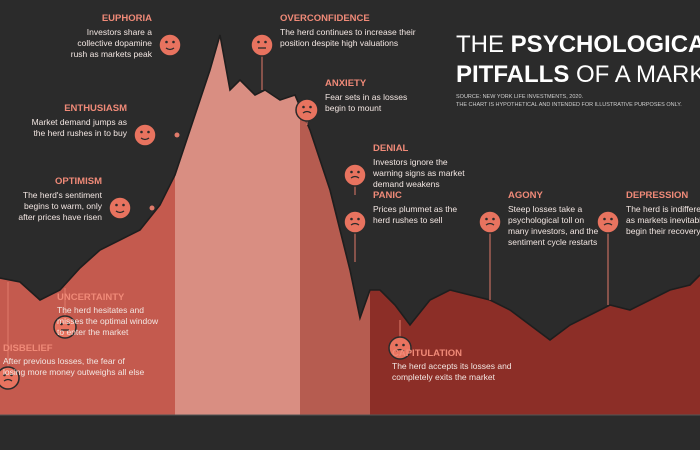  Describe the element at coordinates (114, 43) in the screenshot. I see `stage-description: collective dopamine` at that location.